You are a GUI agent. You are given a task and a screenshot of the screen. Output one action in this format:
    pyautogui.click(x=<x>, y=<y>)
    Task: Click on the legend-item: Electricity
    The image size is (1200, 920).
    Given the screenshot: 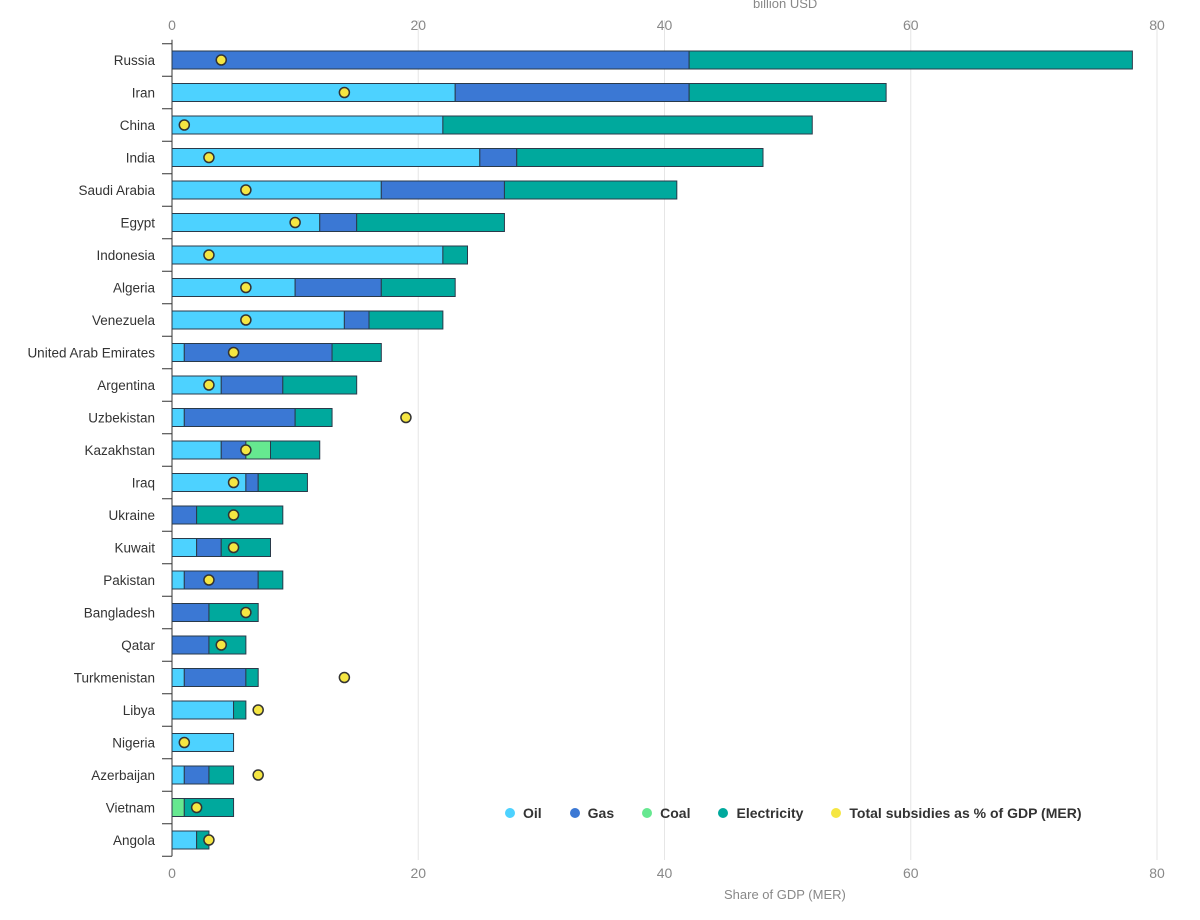 What is the action you would take?
    pyautogui.click(x=760, y=813)
    